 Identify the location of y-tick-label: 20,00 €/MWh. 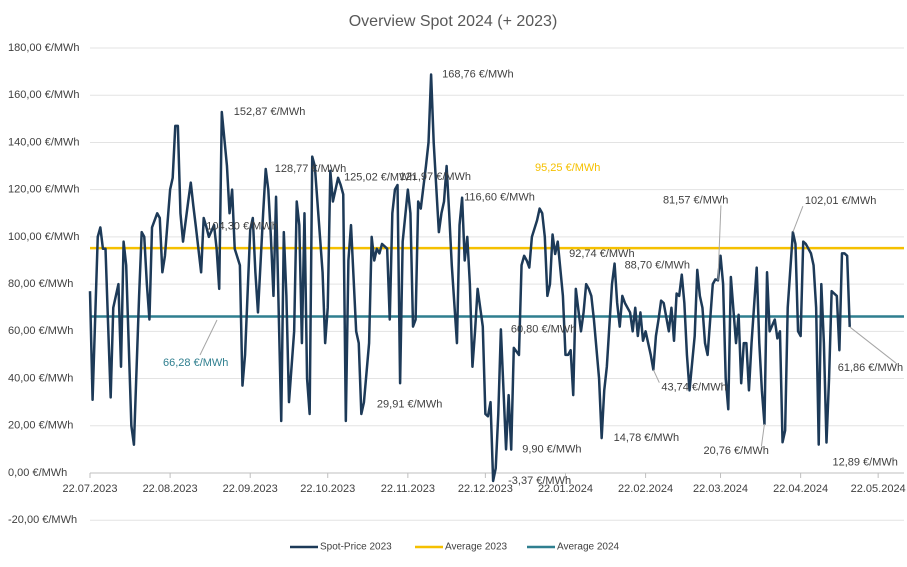
(40, 426).